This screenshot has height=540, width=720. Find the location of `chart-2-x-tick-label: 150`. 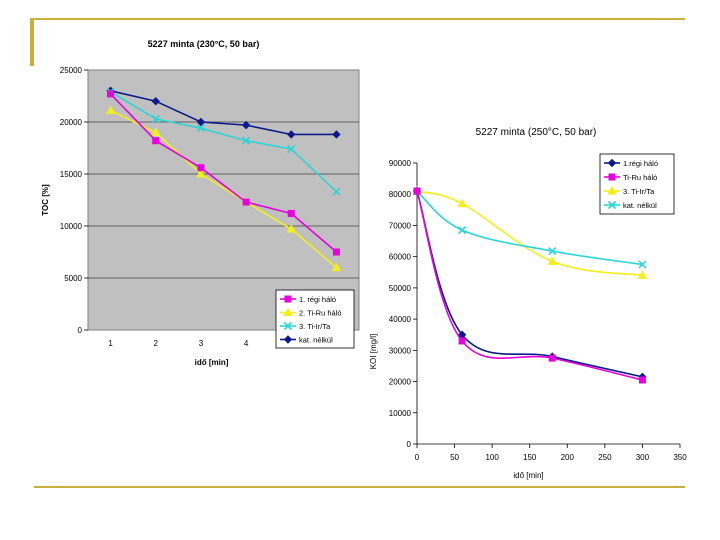

chart-2-x-tick-label: 150 is located at coordinates (530, 457).